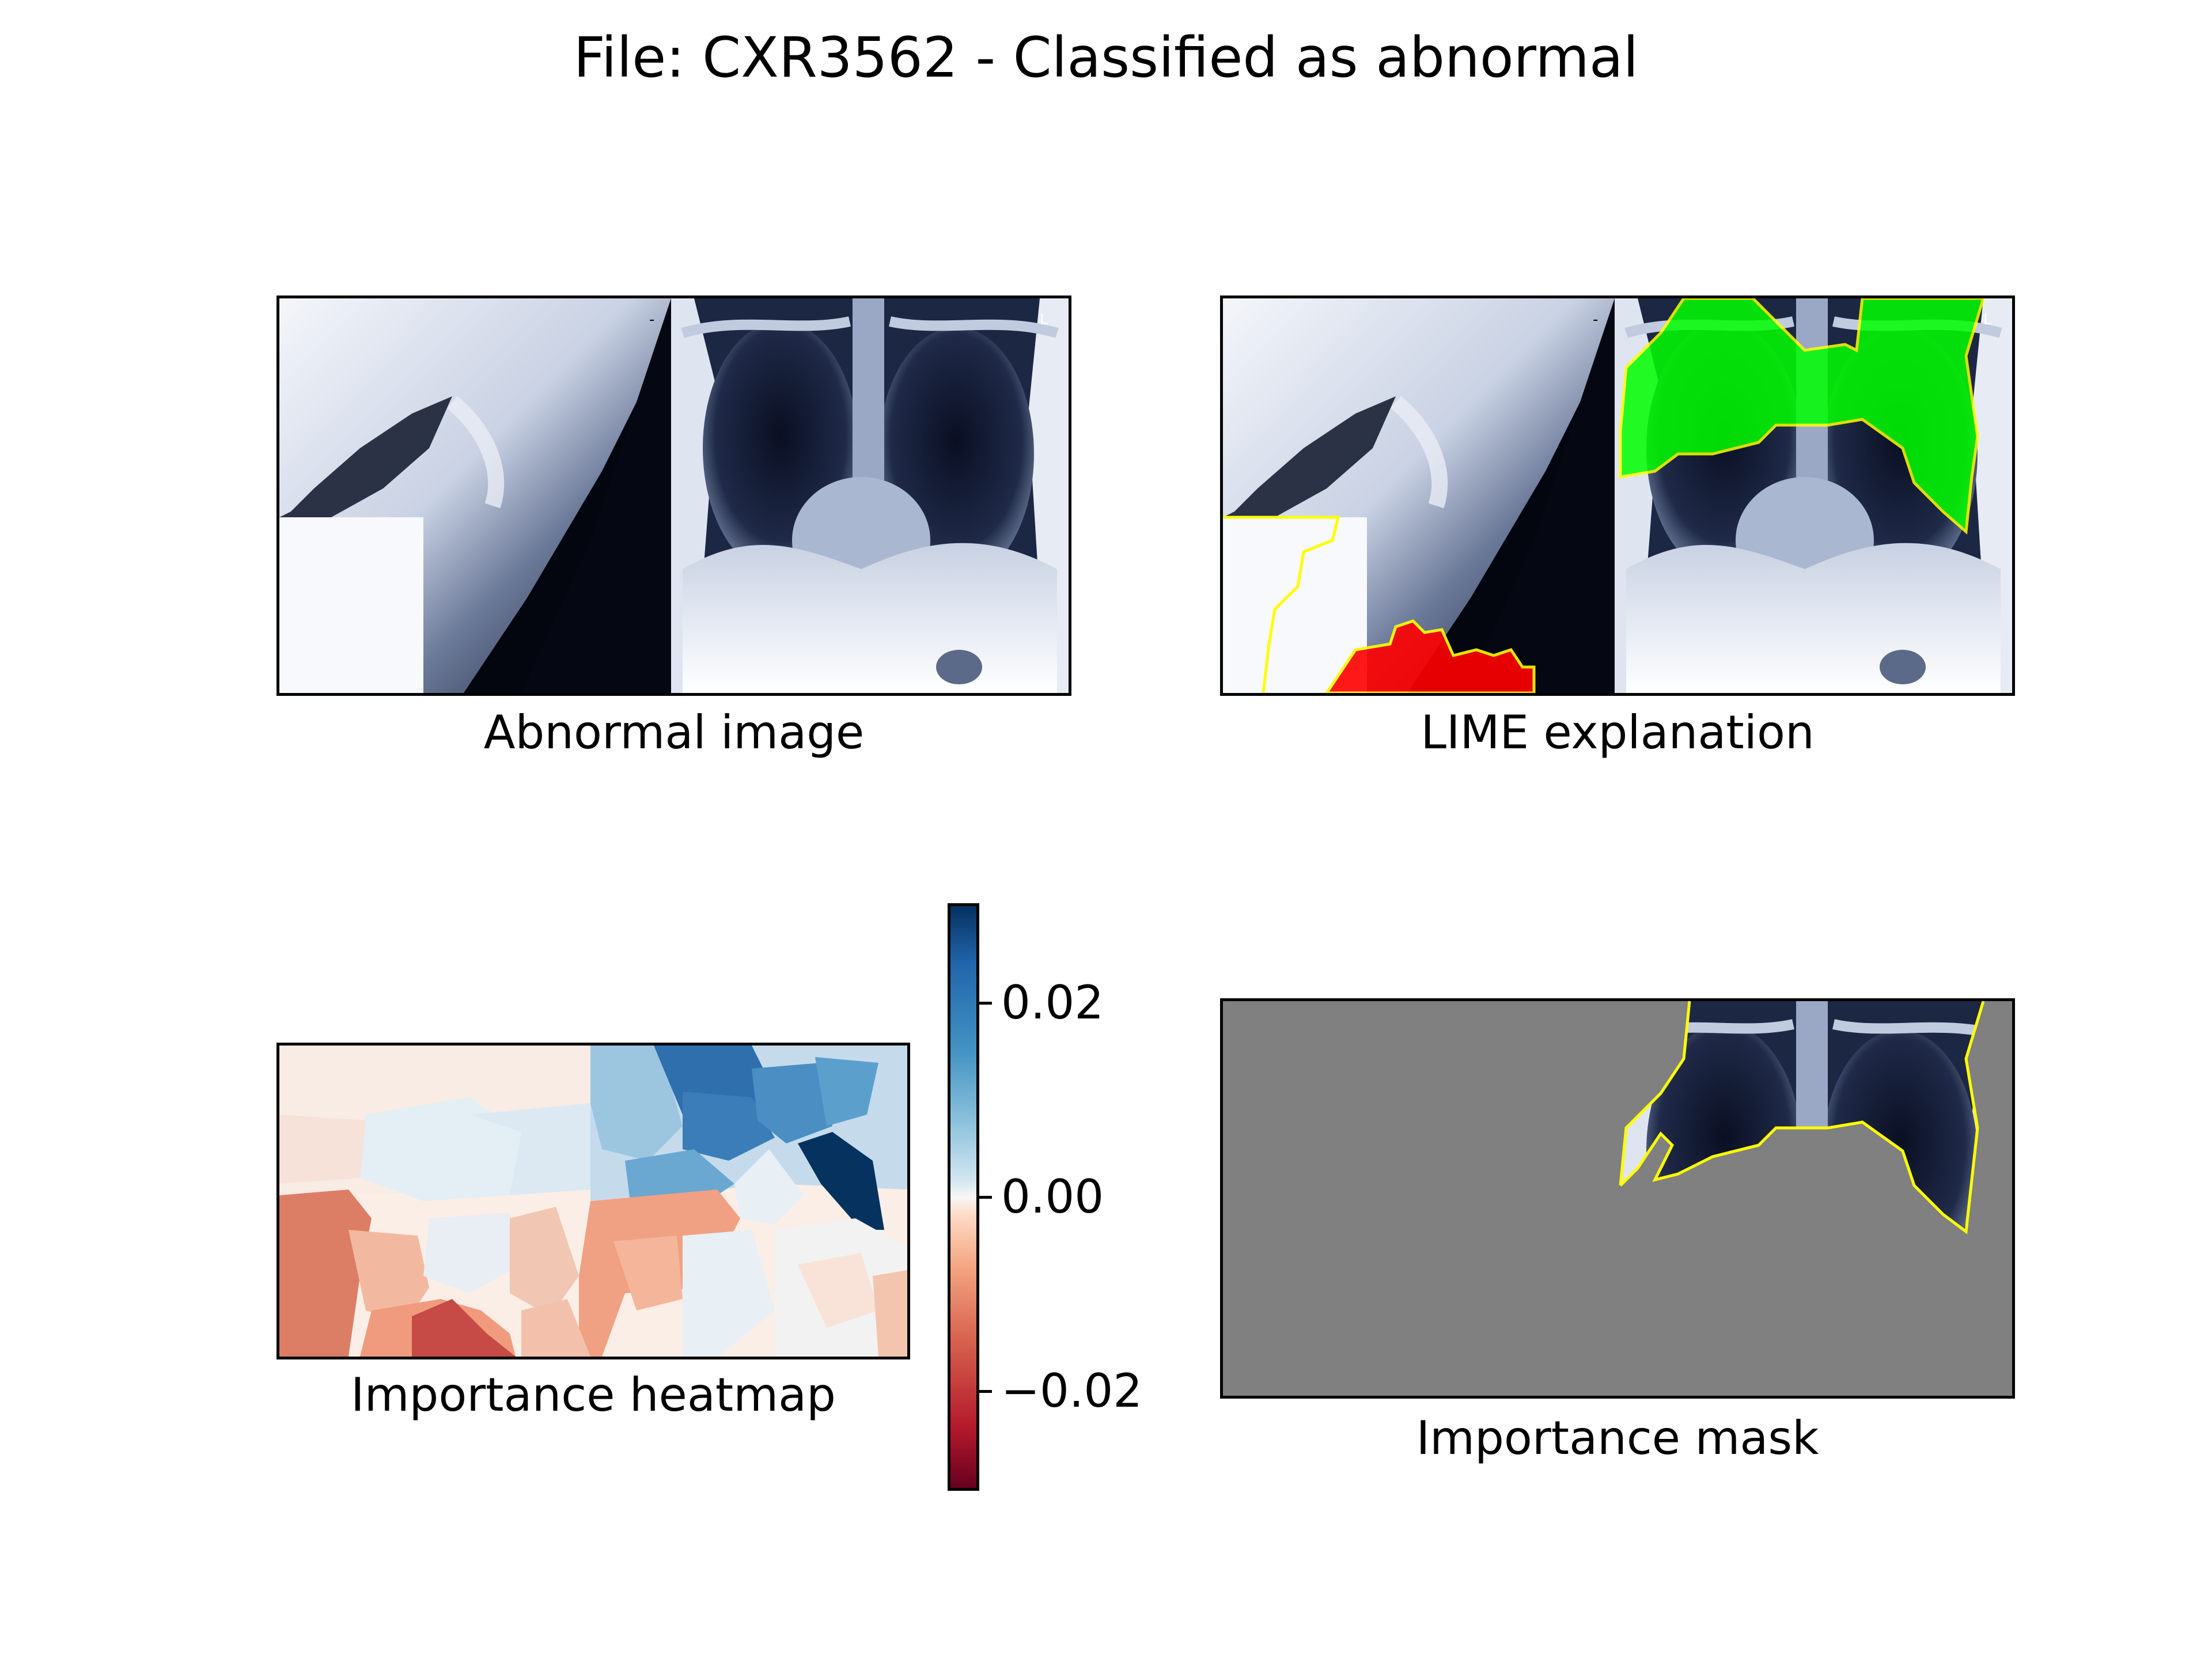 The image size is (2212, 1659). I want to click on heatmap-image, so click(593, 1201).